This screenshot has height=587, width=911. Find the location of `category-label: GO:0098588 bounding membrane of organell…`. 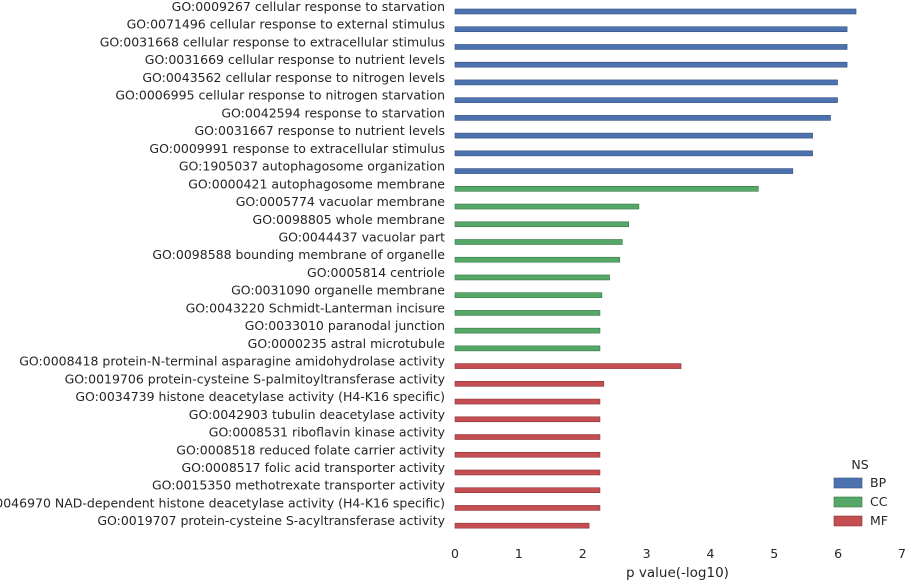

category-label: GO:0098588 bounding membrane of organell… is located at coordinates (298, 254).